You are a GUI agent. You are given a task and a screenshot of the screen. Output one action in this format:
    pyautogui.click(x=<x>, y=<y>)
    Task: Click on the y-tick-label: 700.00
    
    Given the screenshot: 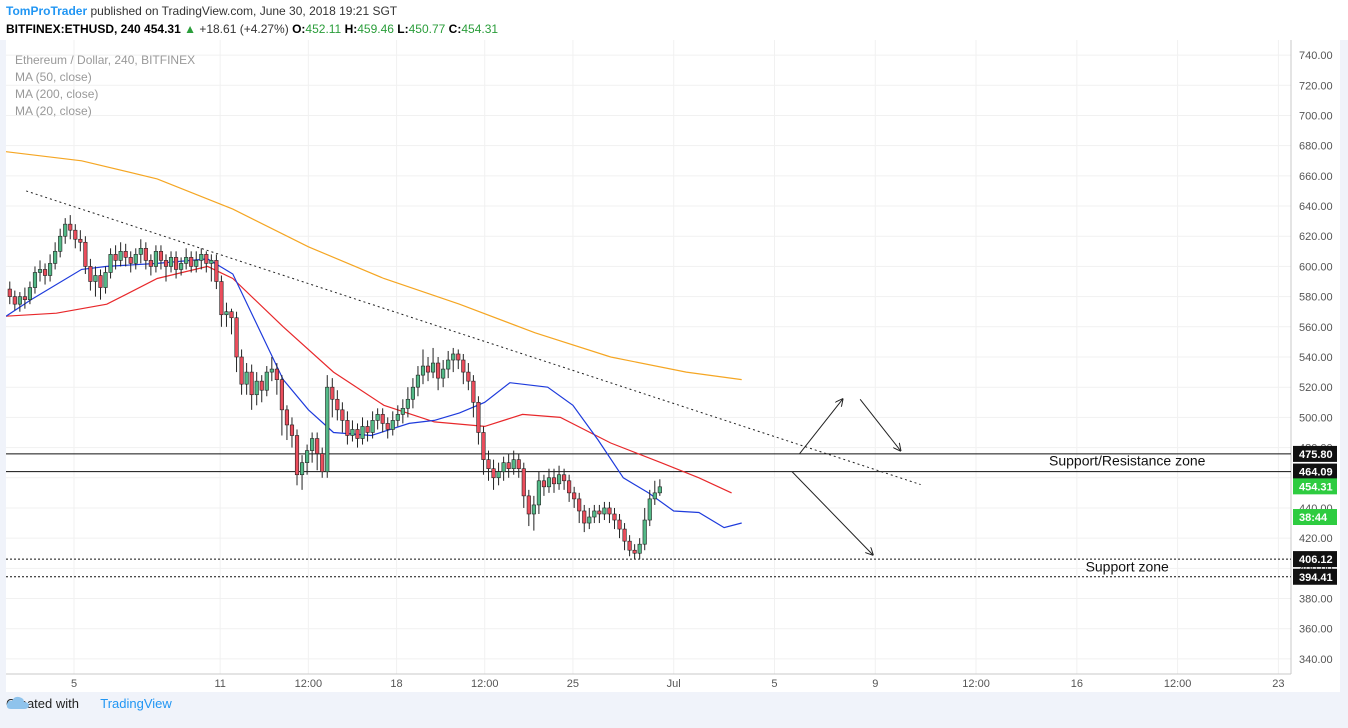 What is the action you would take?
    pyautogui.click(x=1316, y=116)
    